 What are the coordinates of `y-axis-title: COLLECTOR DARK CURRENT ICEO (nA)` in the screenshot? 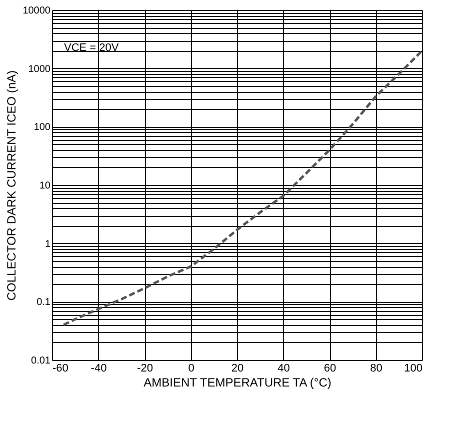 It's located at (11, 185).